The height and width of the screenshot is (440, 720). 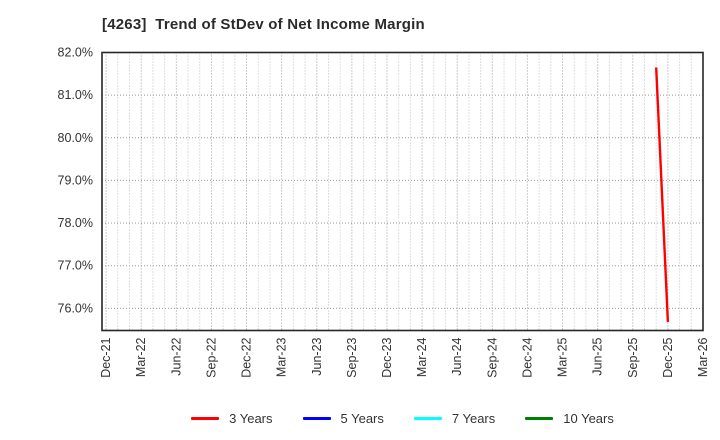 I want to click on legend-label: 10 Years, so click(x=588, y=418).